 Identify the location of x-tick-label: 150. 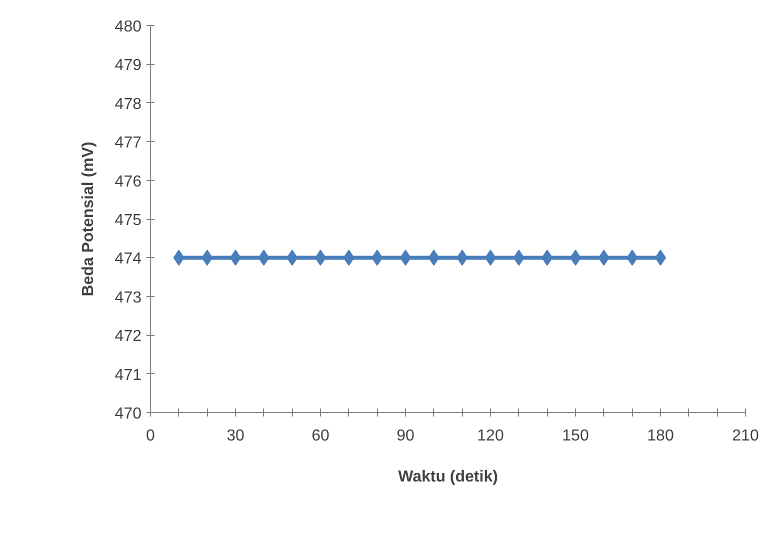
(575, 436).